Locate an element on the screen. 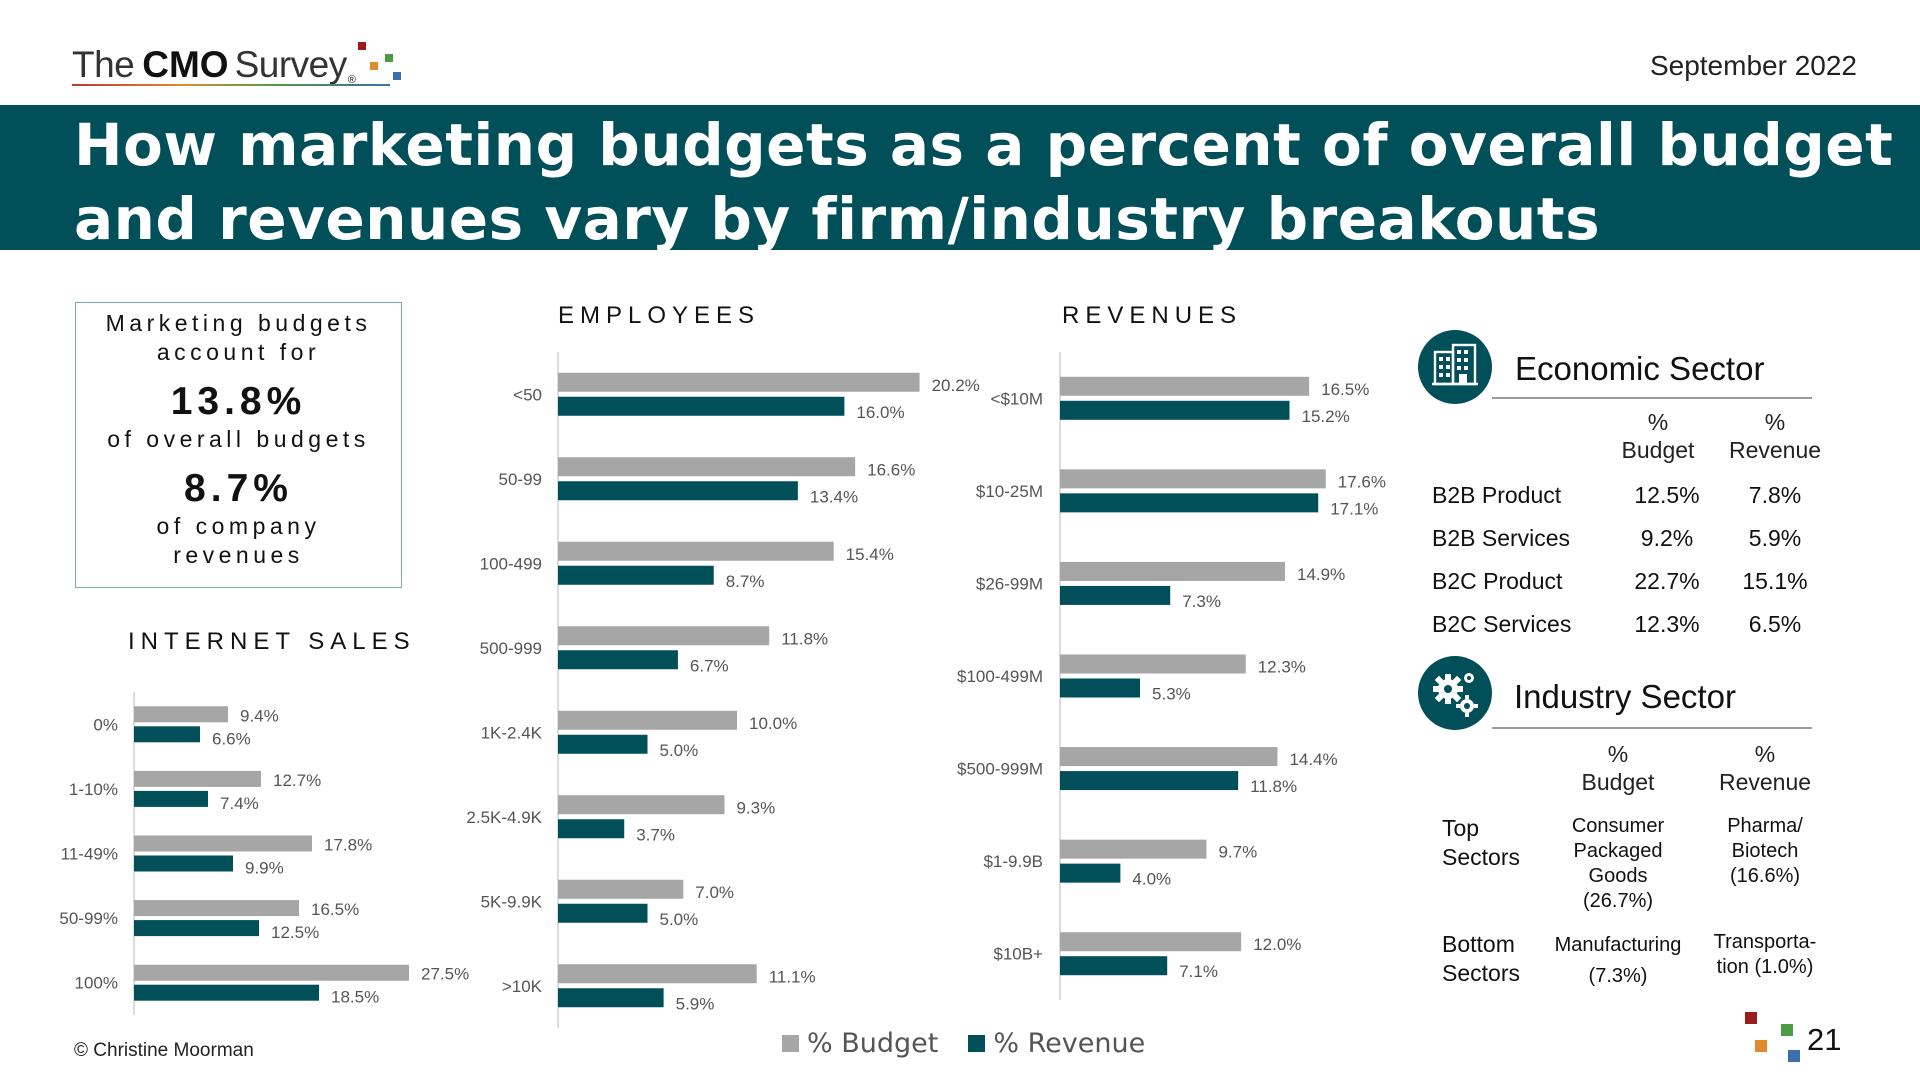 The image size is (1920, 1080). revenues-heading: REVENUES is located at coordinates (1152, 315).